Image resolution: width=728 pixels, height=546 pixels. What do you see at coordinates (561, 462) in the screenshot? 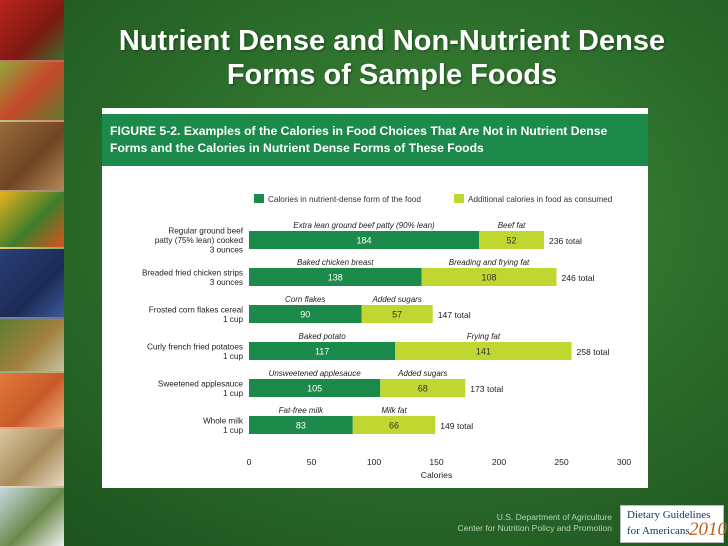
I see `x-tick-label-6: 250` at bounding box center [561, 462].